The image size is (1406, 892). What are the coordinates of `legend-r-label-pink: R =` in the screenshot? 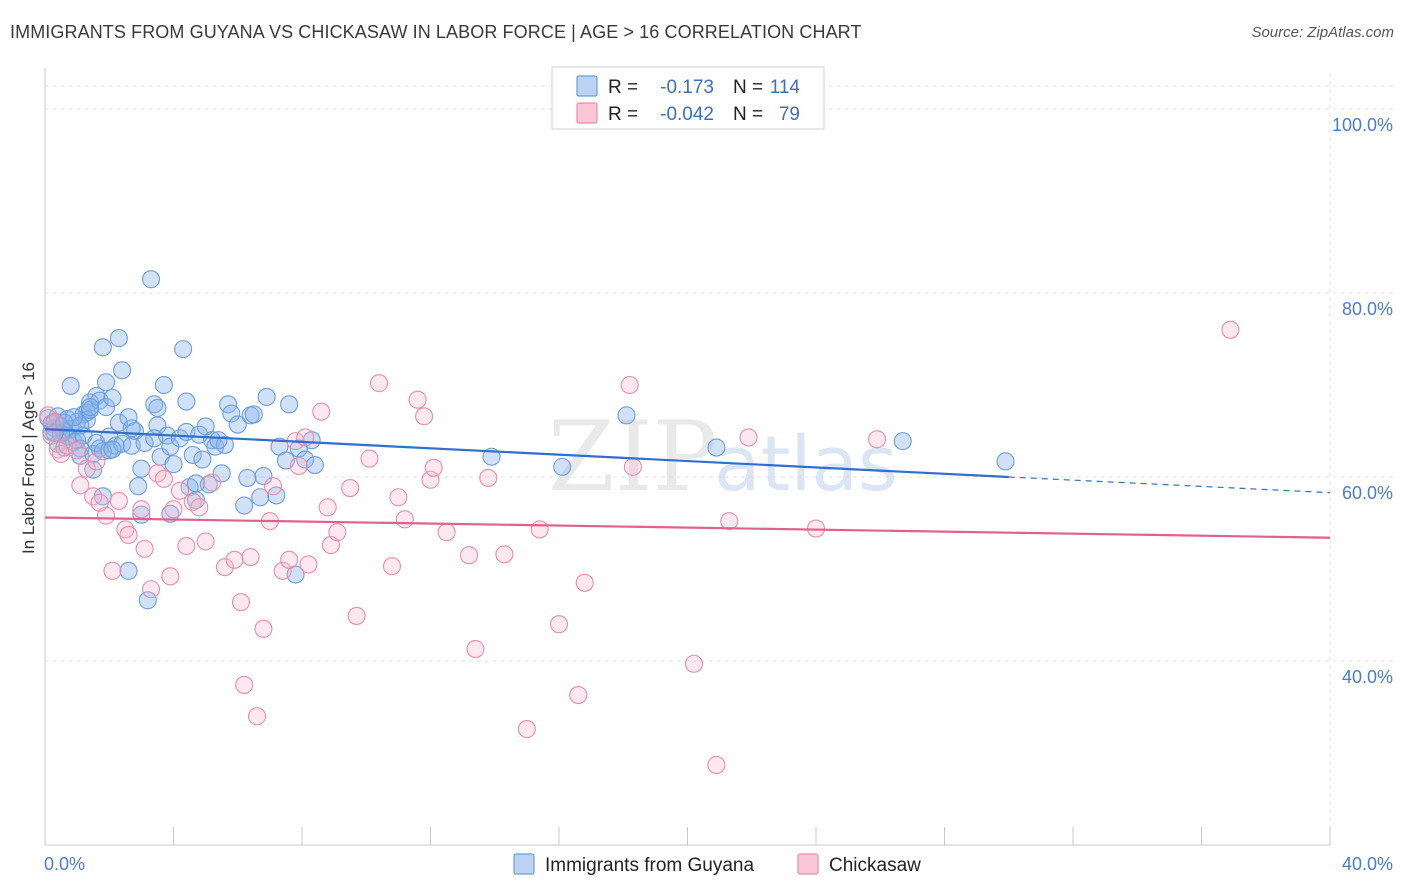 It's located at (623, 114).